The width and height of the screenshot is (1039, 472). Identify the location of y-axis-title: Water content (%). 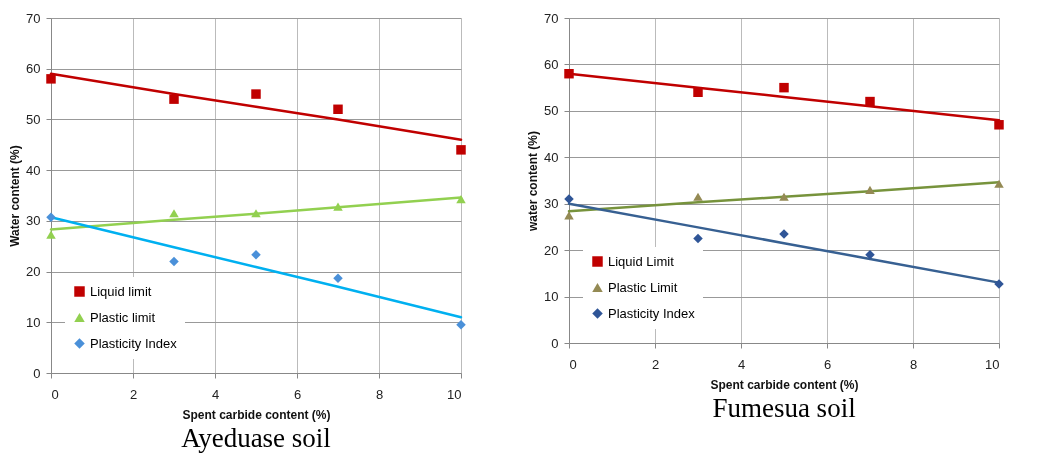
(15, 196).